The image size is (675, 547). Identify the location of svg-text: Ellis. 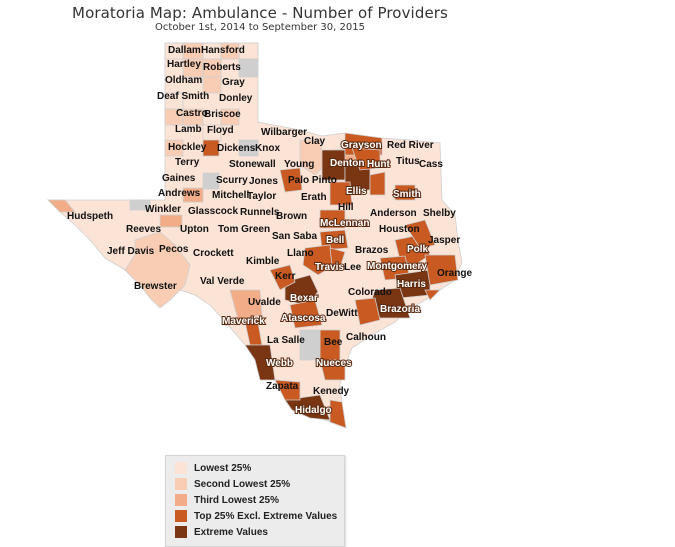
(356, 191).